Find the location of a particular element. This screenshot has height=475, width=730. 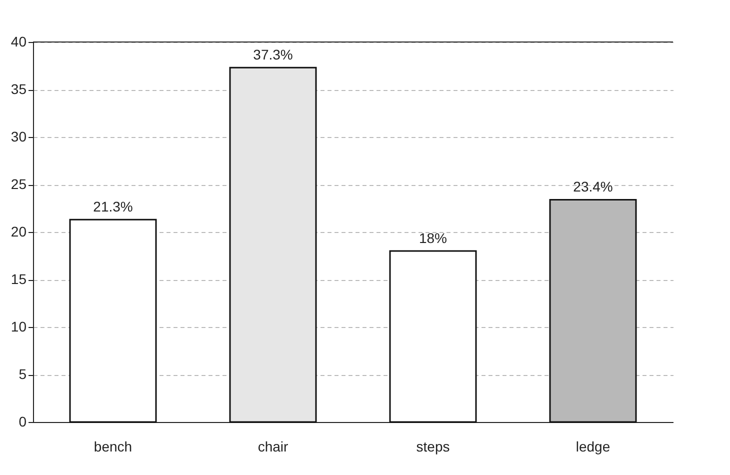

data-label: 21.3% is located at coordinates (113, 206).